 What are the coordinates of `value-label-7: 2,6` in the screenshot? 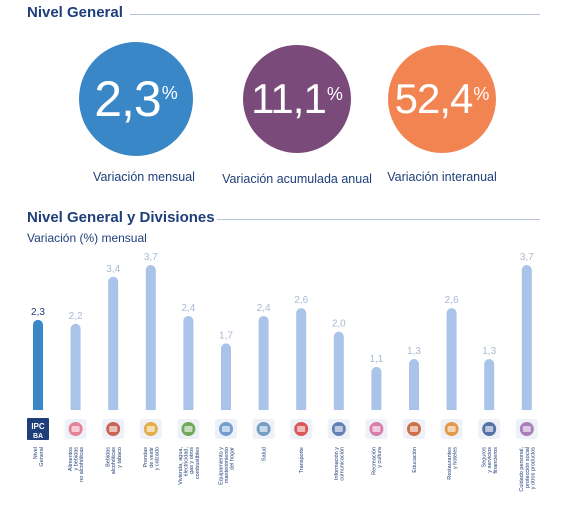 It's located at (301, 300).